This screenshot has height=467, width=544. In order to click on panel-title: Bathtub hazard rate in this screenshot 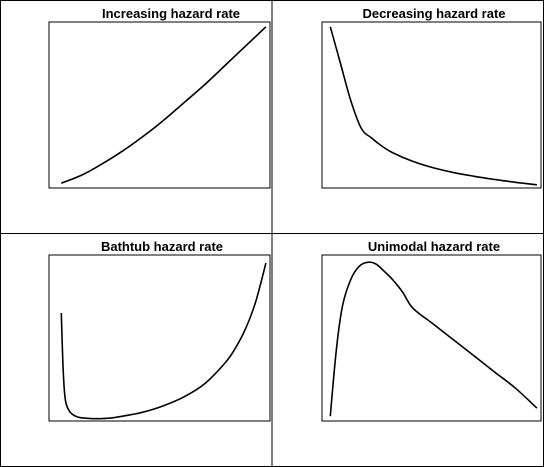, I will do `click(162, 246)`.